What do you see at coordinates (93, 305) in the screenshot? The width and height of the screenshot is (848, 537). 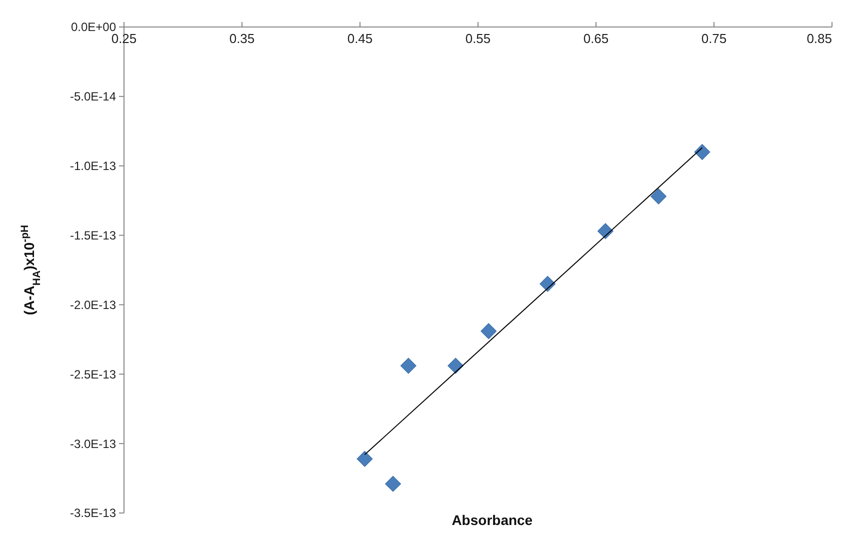 I see `y-tick-label: -2.0E-13` at bounding box center [93, 305].